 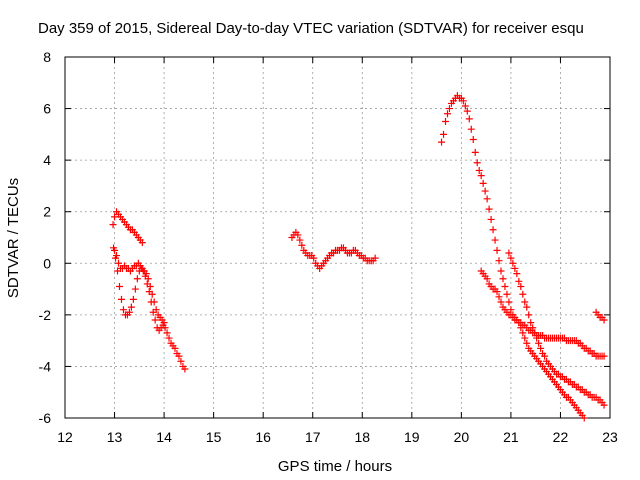 I want to click on x-tick-label: 12, so click(x=65, y=437).